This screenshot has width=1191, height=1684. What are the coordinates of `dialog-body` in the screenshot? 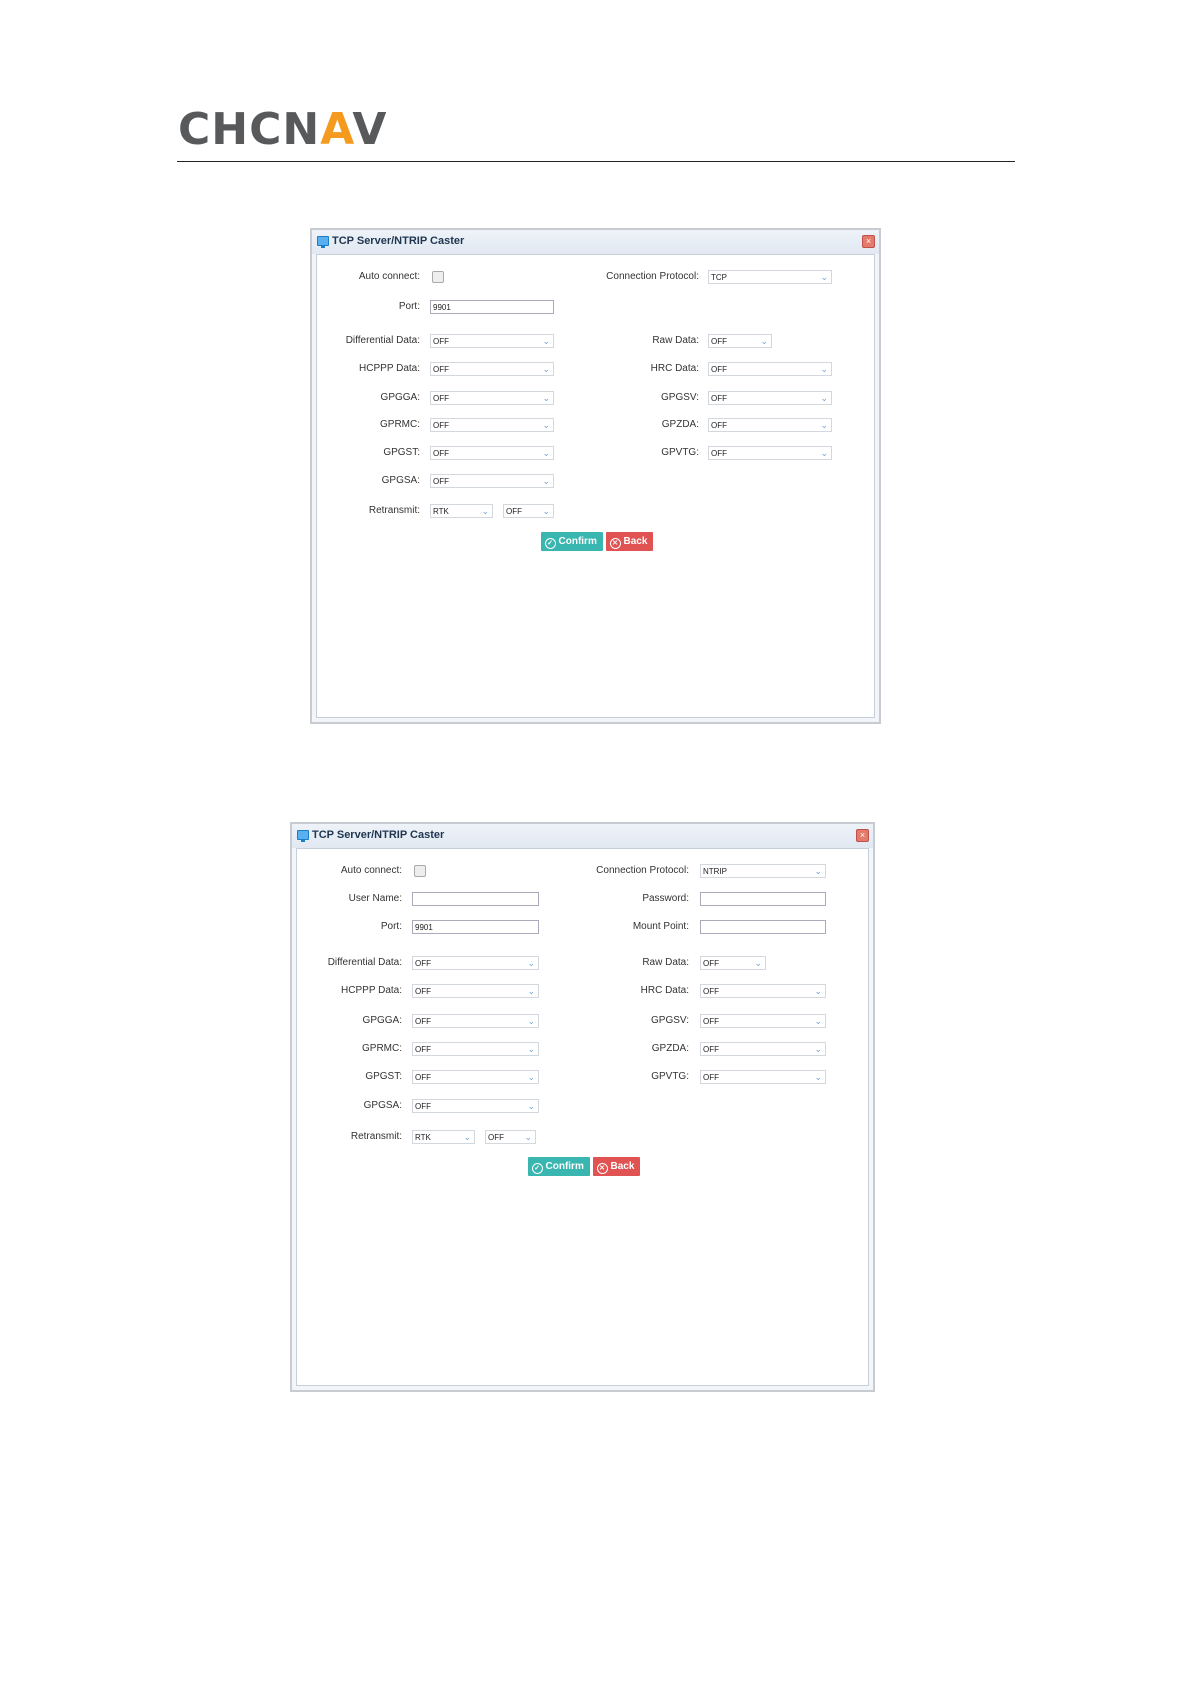 It's located at (595, 486).